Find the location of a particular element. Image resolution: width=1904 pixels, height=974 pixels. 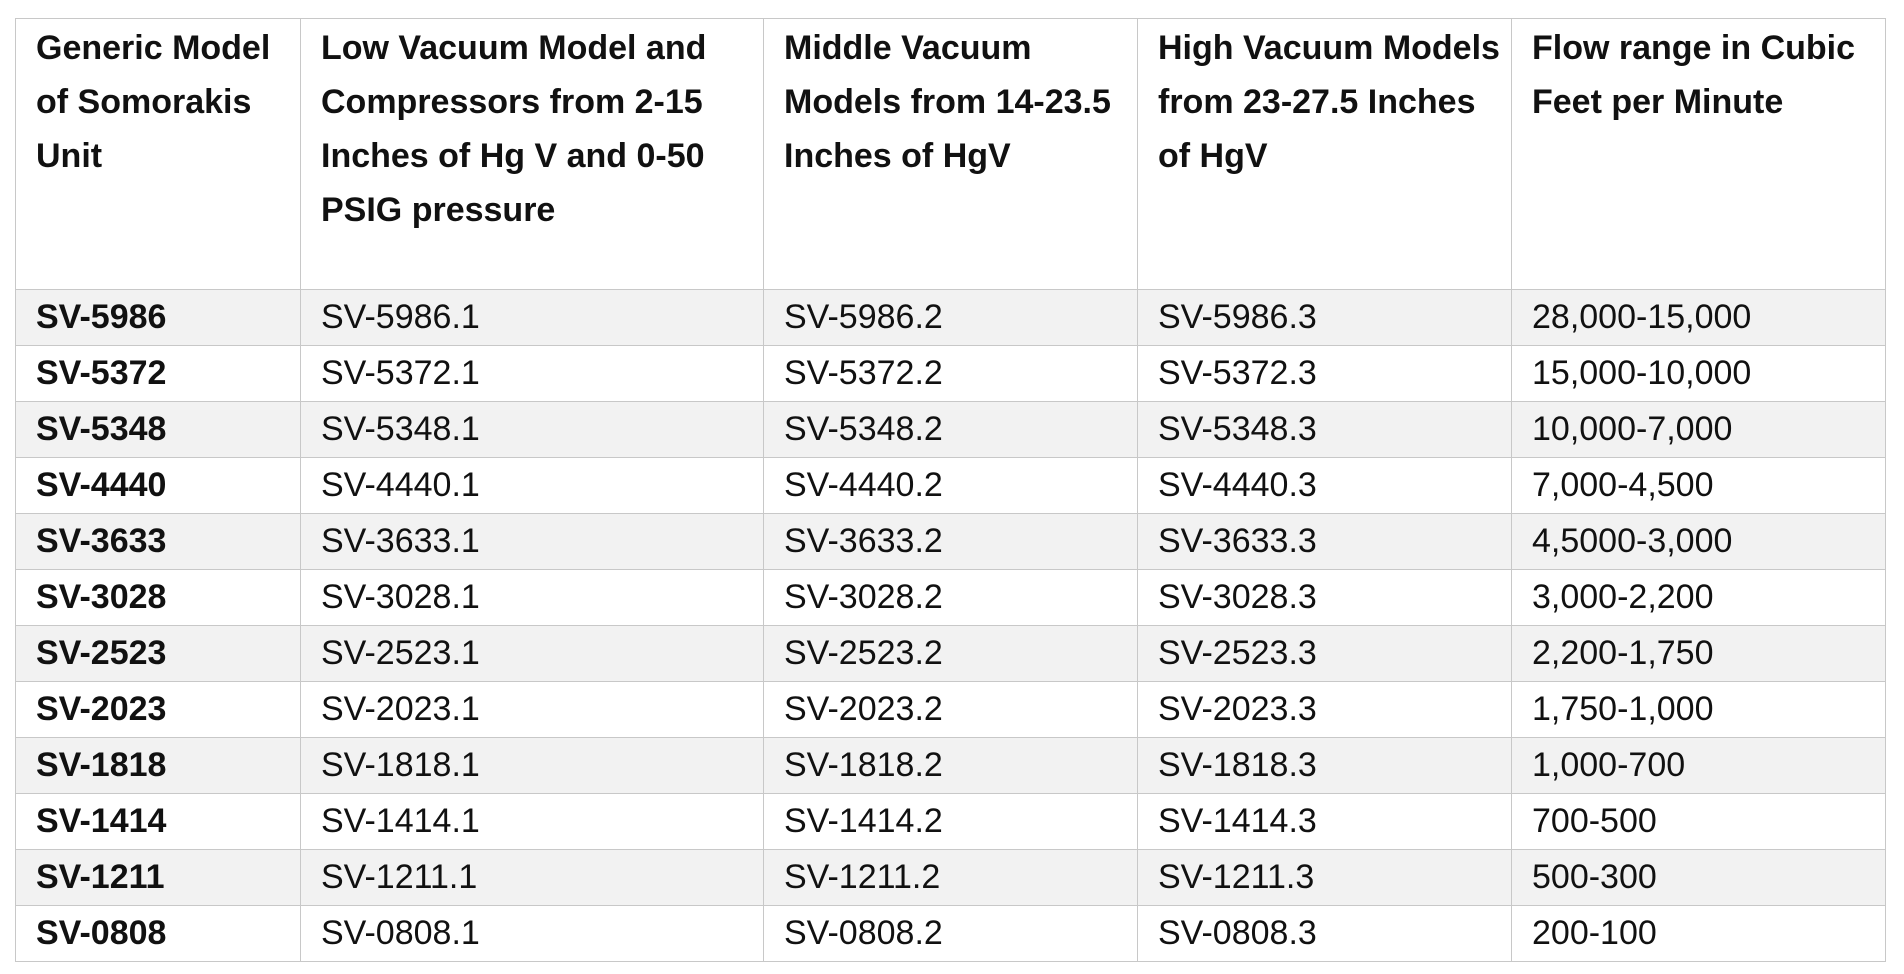

table-cell: SV-1818.3 is located at coordinates (1324, 765).